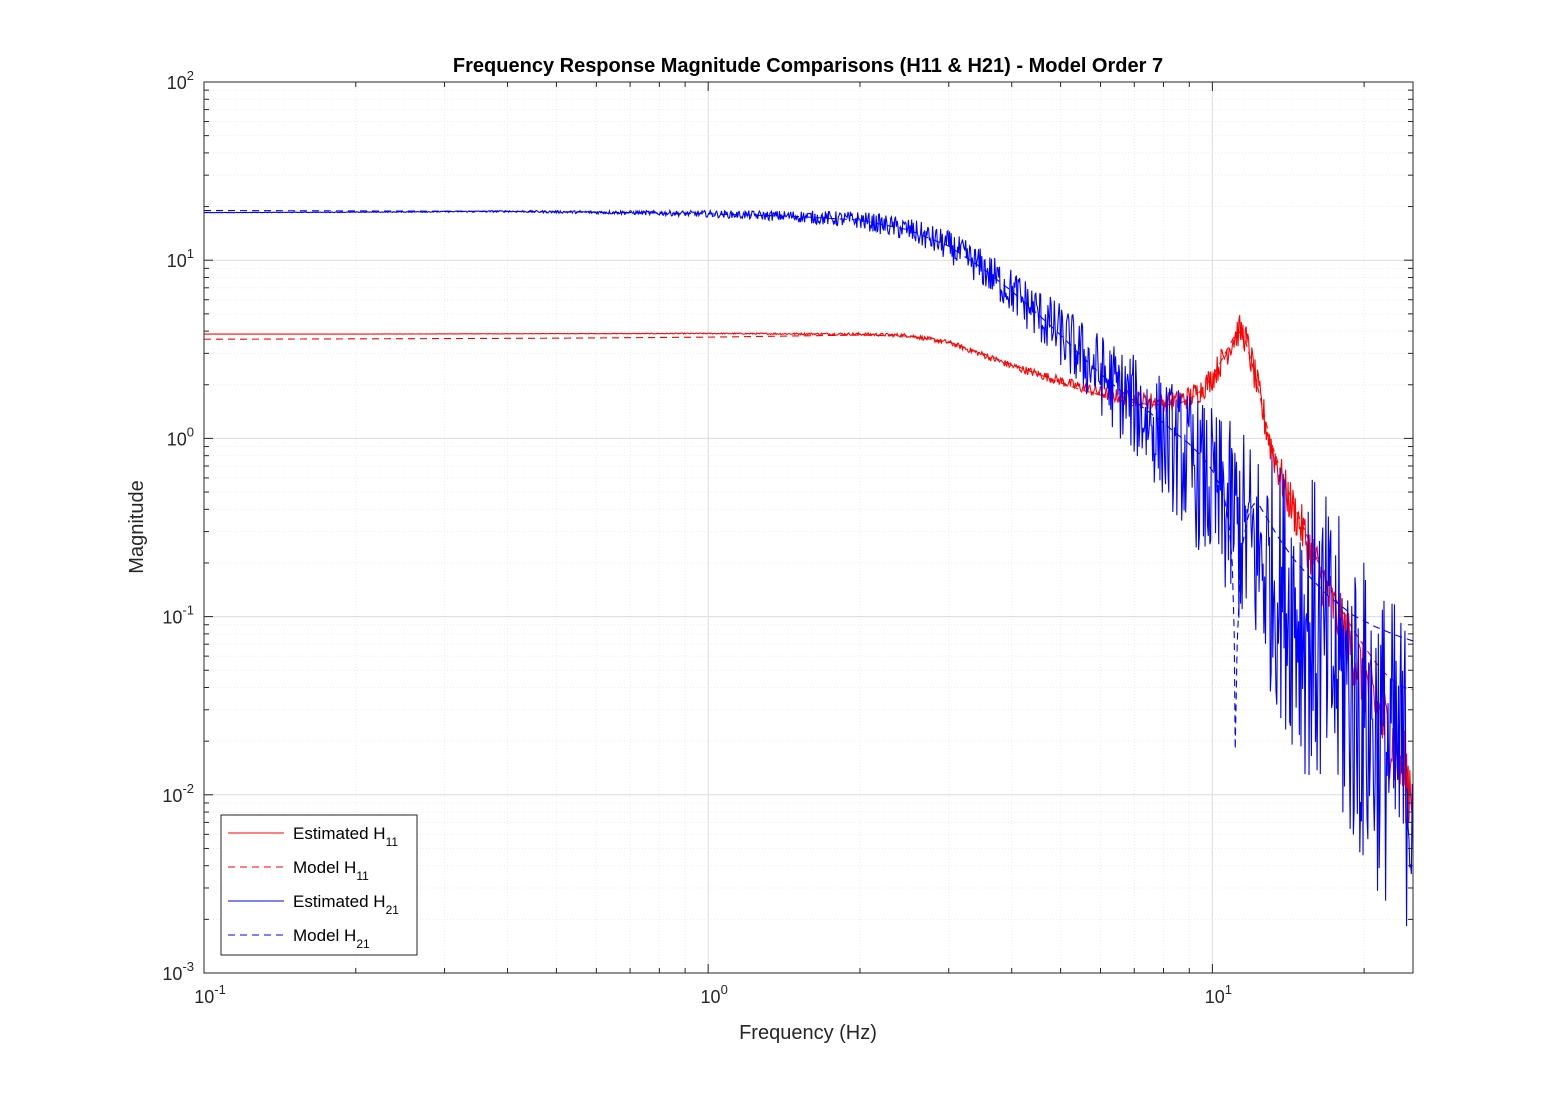 The image size is (1563, 1094). Describe the element at coordinates (714, 994) in the screenshot. I see `x-tick-label: 10⁰` at that location.